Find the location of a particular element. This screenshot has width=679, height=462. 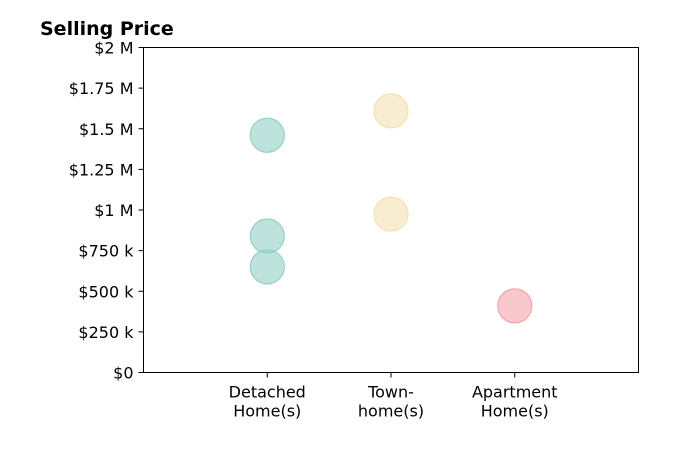

y-tick-label: $1.75 M is located at coordinates (101, 88).